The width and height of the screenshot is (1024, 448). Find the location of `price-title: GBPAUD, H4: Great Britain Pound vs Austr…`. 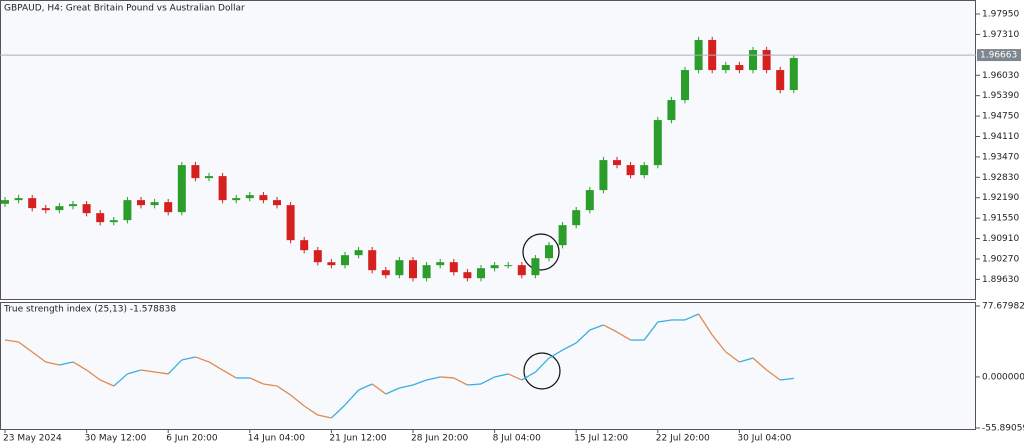

price-title: GBPAUD, H4: Great Britain Pound vs Austr… is located at coordinates (124, 9).